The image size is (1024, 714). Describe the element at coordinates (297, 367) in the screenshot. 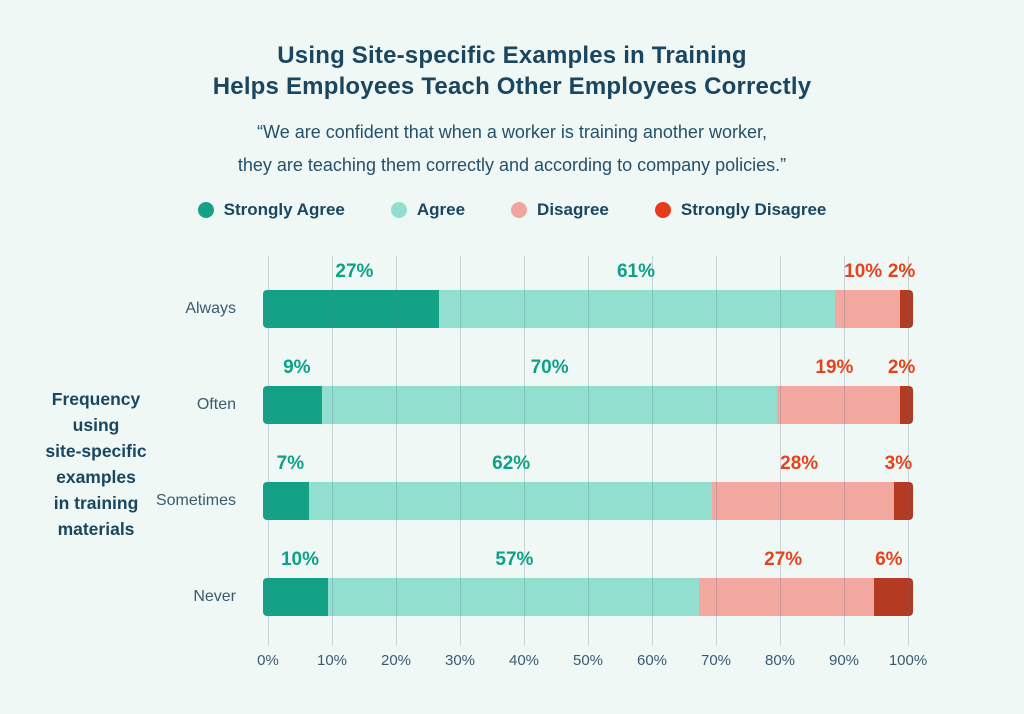

I see `percent-label: 9%` at that location.